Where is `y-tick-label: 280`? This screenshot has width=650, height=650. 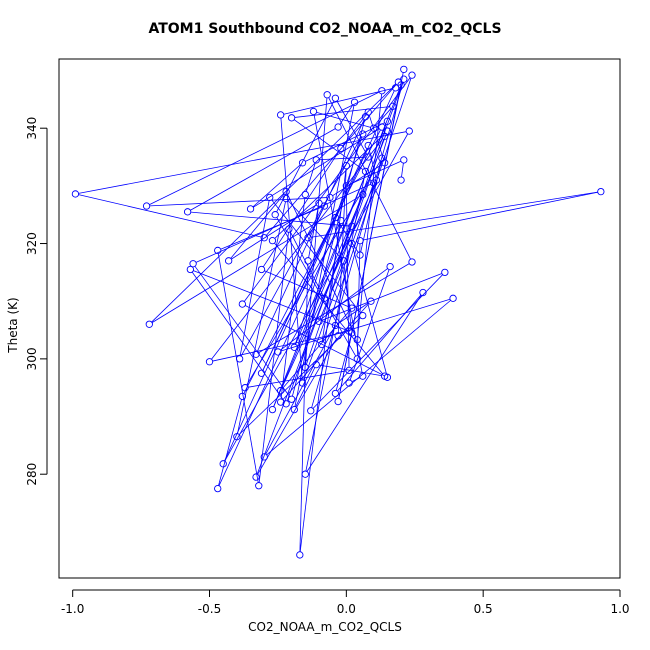 y-tick-label: 280 is located at coordinates (32, 474).